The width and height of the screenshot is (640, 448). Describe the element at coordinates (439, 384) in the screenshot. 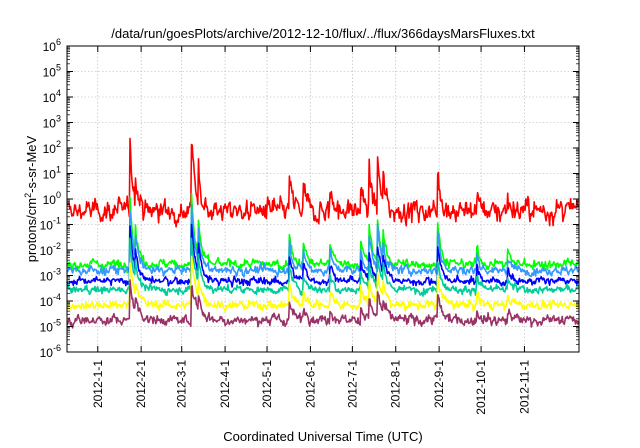

I see `x-tick-label: 2012-9-1` at that location.